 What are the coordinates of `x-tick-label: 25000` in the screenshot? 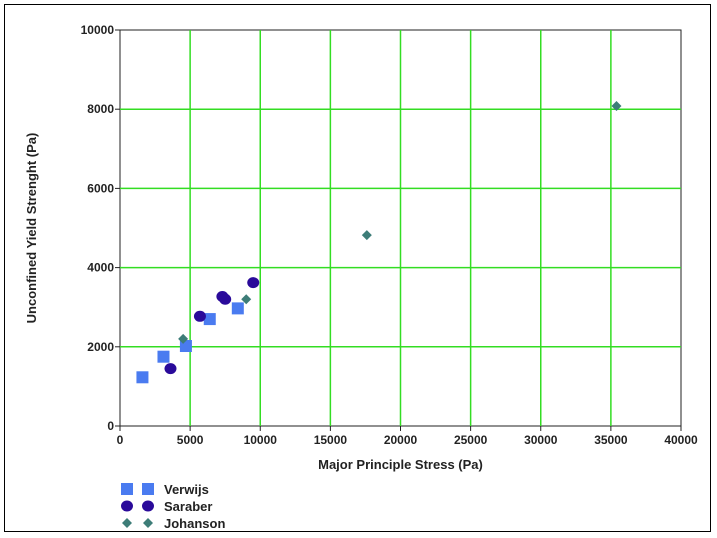 It's located at (471, 440).